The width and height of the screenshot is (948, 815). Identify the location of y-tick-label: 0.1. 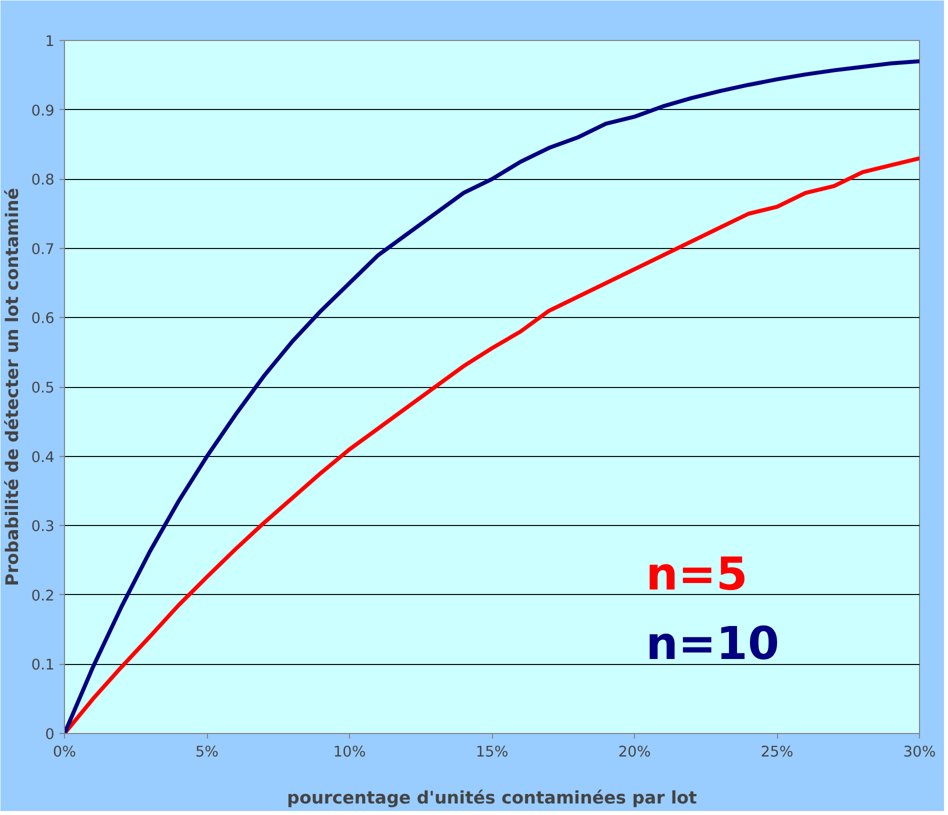
(43, 665).